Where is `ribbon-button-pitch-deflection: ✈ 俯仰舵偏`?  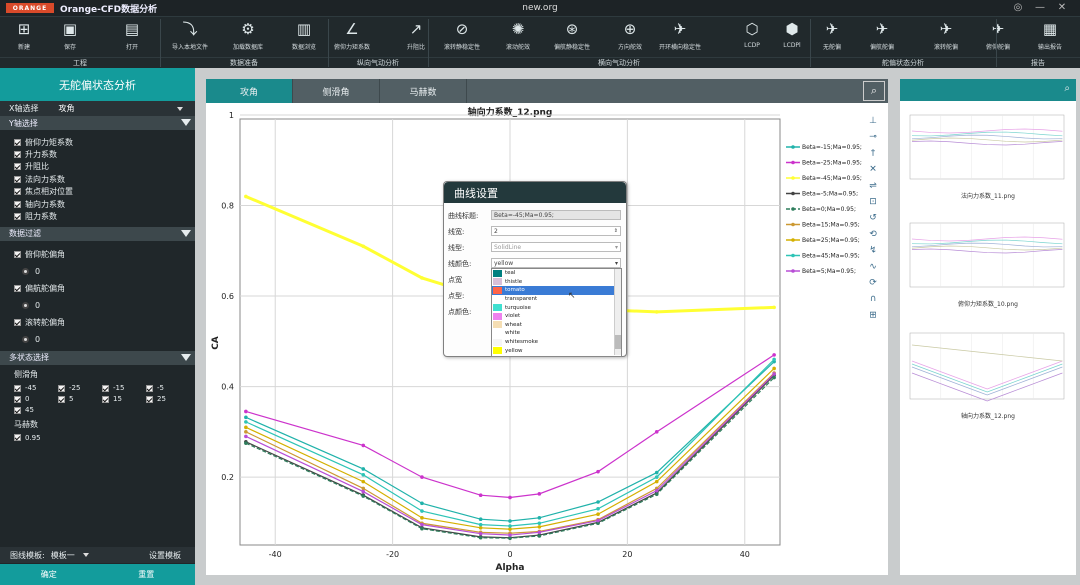
ribbon-button-pitch-deflection: ✈ 俯仰舵偏 is located at coordinates (998, 38).